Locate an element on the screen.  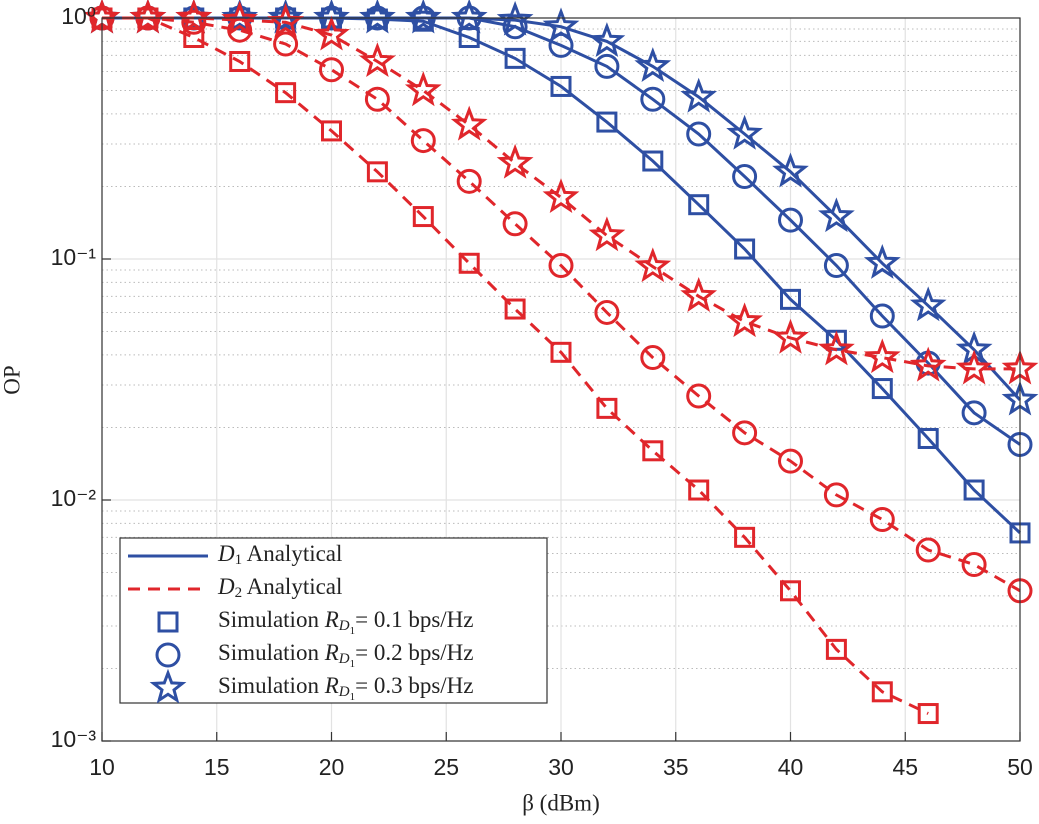
legend-label: Simulation RD1= 0.2 bps/Hz is located at coordinates (346, 654).